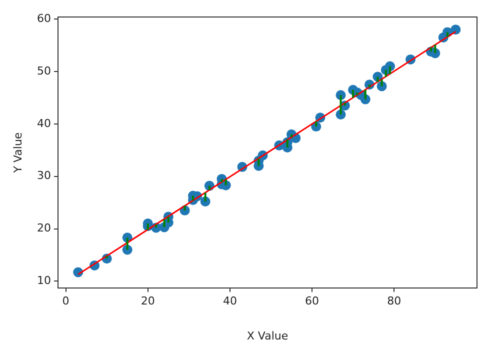 This screenshot has height=347, width=494. Describe the element at coordinates (312, 301) in the screenshot. I see `x-tick-label: 60` at that location.